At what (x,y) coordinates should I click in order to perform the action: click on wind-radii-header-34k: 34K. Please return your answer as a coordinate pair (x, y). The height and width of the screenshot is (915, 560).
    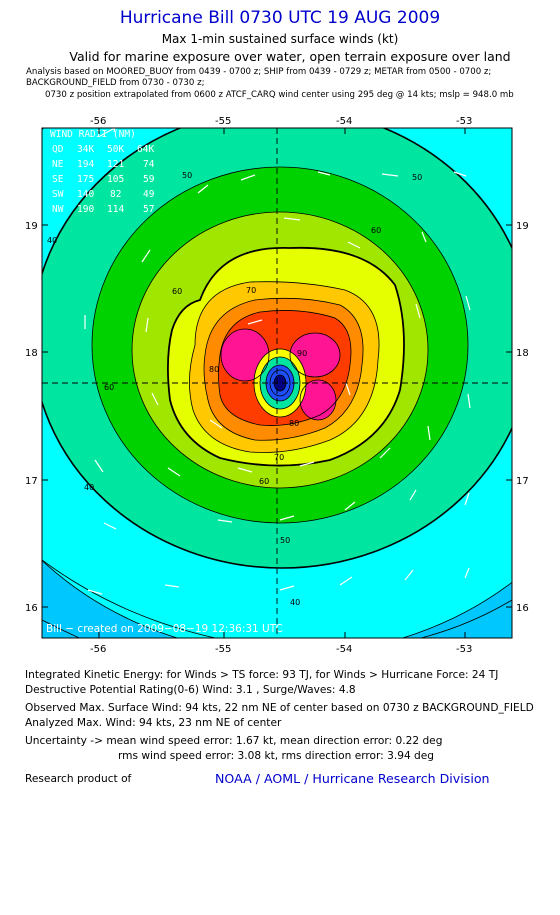
    Looking at the image, I should click on (85, 149).